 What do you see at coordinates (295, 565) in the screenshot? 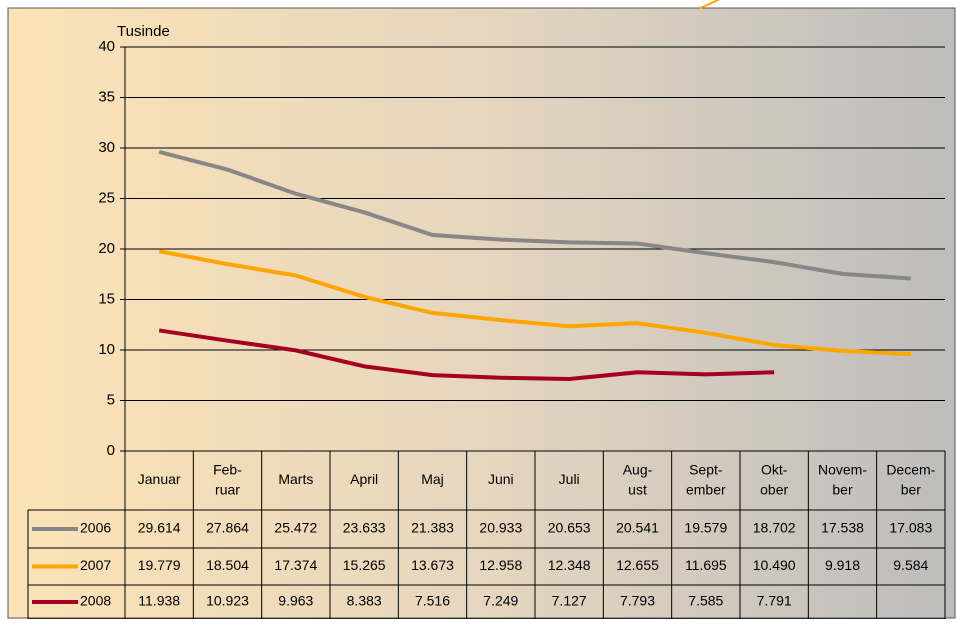
I see `data-label: 17.374` at bounding box center [295, 565].